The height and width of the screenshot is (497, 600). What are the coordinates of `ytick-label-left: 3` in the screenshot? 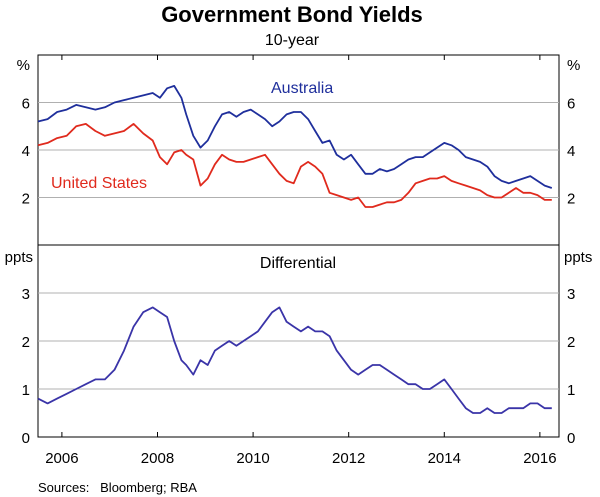 It's located at (26, 294).